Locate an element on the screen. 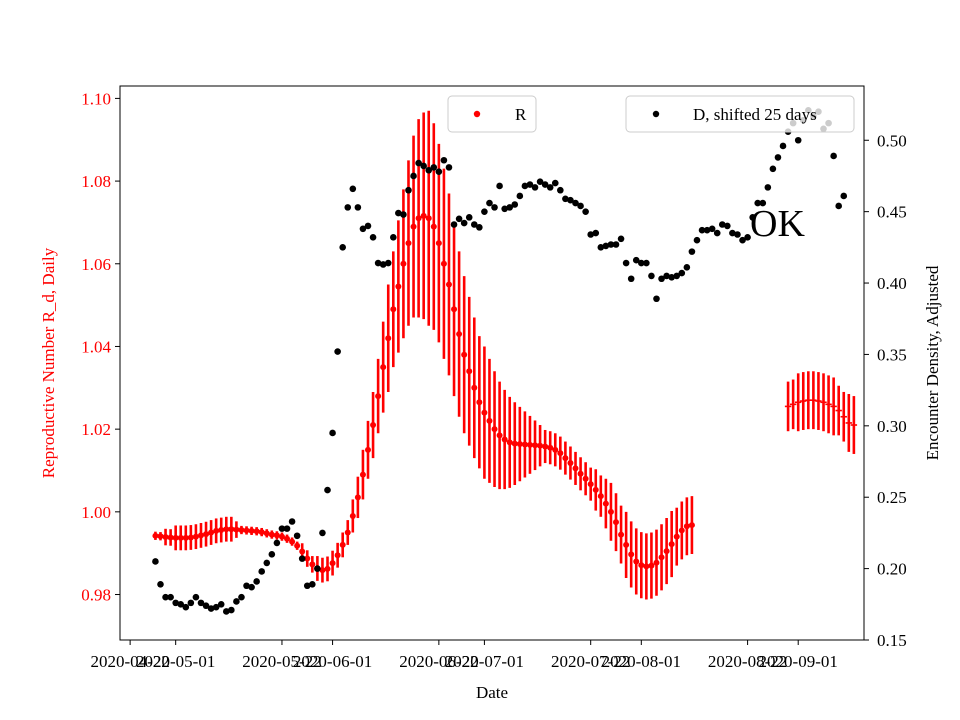 The width and height of the screenshot is (960, 720). left-y-tick-label: 1.02 is located at coordinates (96, 429).